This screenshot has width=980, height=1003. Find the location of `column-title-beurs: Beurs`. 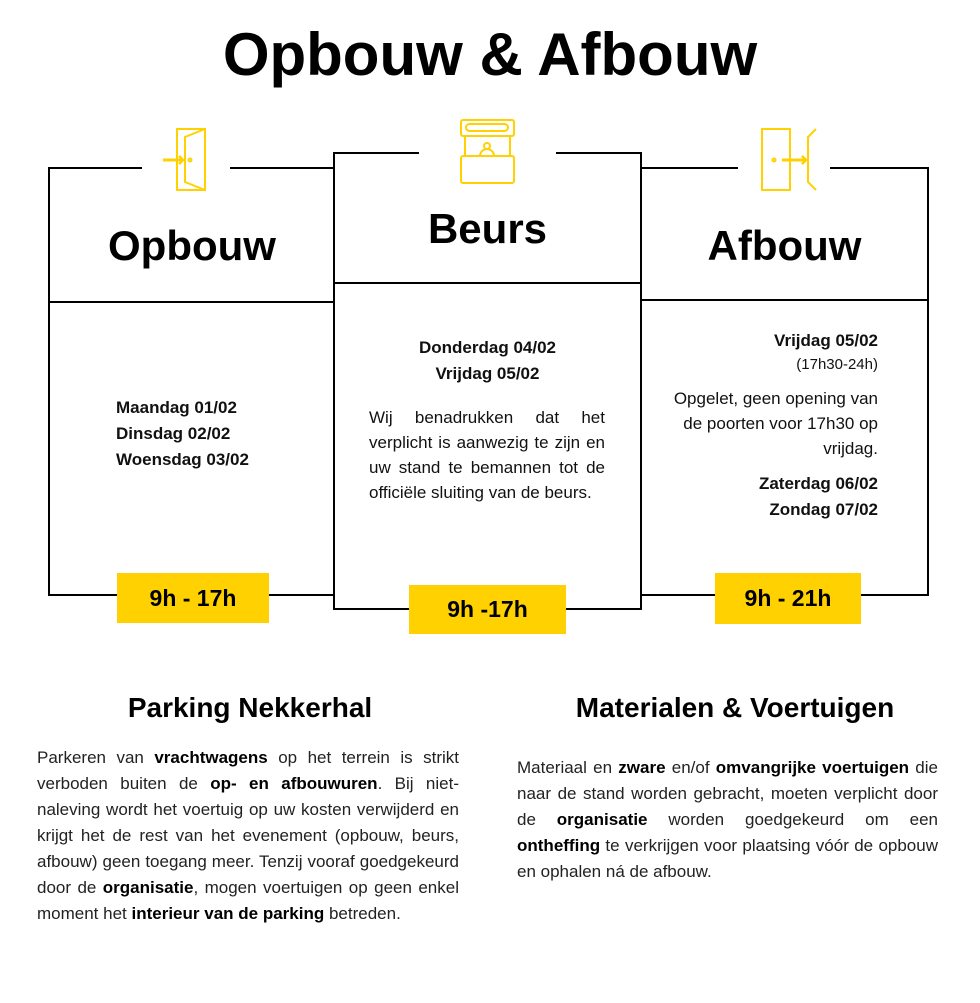

column-title-beurs: Beurs is located at coordinates (487, 228).